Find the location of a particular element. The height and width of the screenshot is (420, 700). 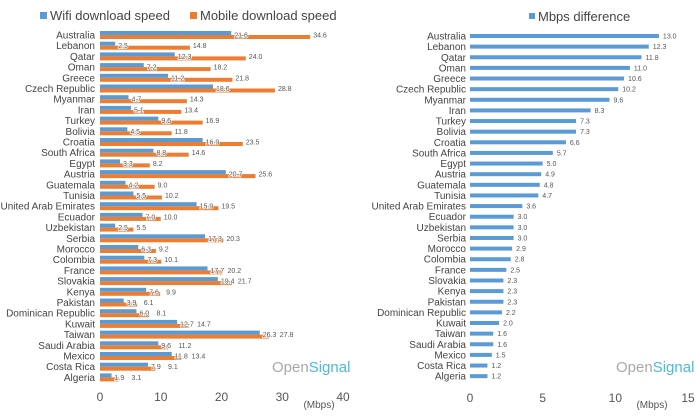

x-tick-label: 0 is located at coordinates (100, 397).